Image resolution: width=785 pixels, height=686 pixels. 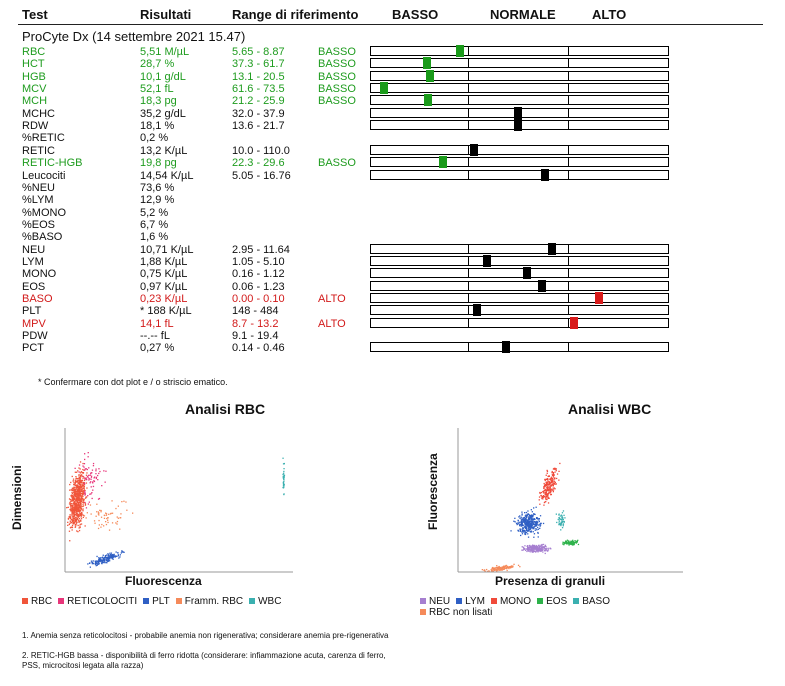 What do you see at coordinates (34, 76) in the screenshot?
I see `test-name: HGB` at bounding box center [34, 76].